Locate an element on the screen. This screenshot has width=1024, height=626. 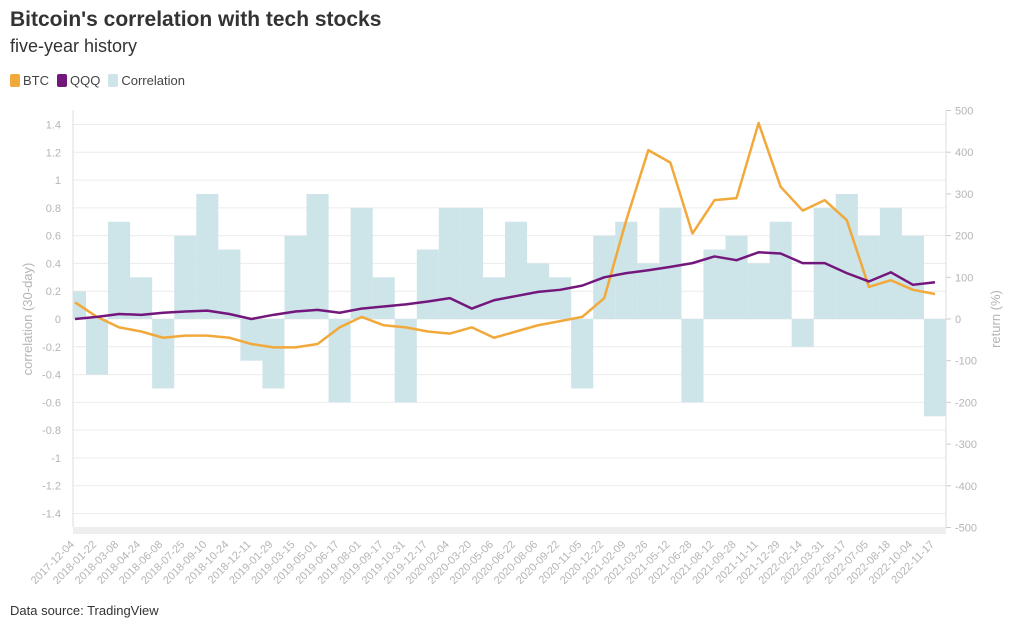
y-tick-right: 300 is located at coordinates (964, 195).